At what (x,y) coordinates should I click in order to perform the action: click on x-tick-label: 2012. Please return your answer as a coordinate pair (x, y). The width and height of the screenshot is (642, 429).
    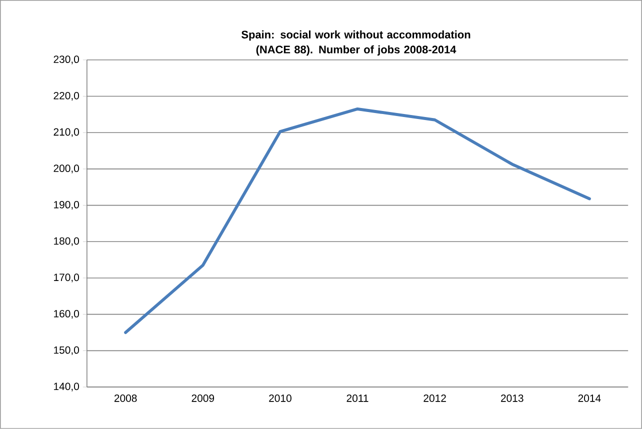
    Looking at the image, I should click on (435, 398).